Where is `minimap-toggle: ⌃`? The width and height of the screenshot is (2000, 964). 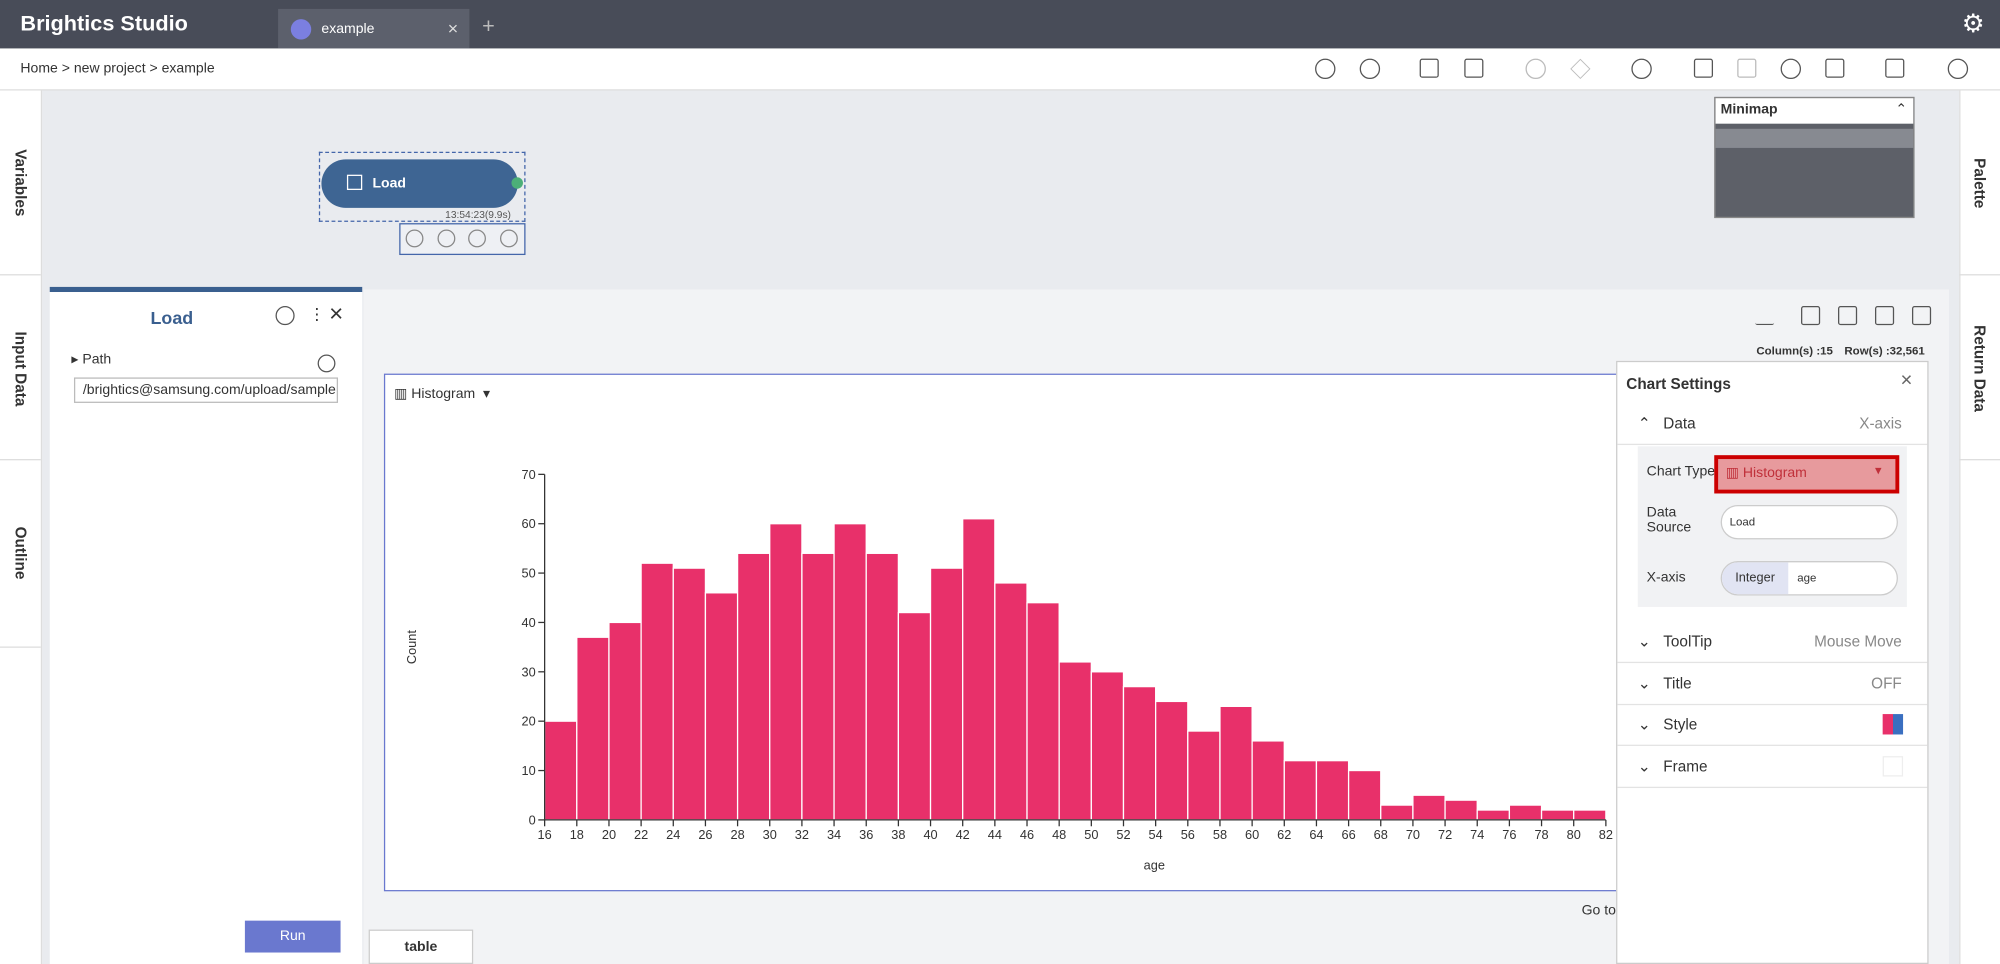
minimap-toggle: ⌃ is located at coordinates (1901, 110).